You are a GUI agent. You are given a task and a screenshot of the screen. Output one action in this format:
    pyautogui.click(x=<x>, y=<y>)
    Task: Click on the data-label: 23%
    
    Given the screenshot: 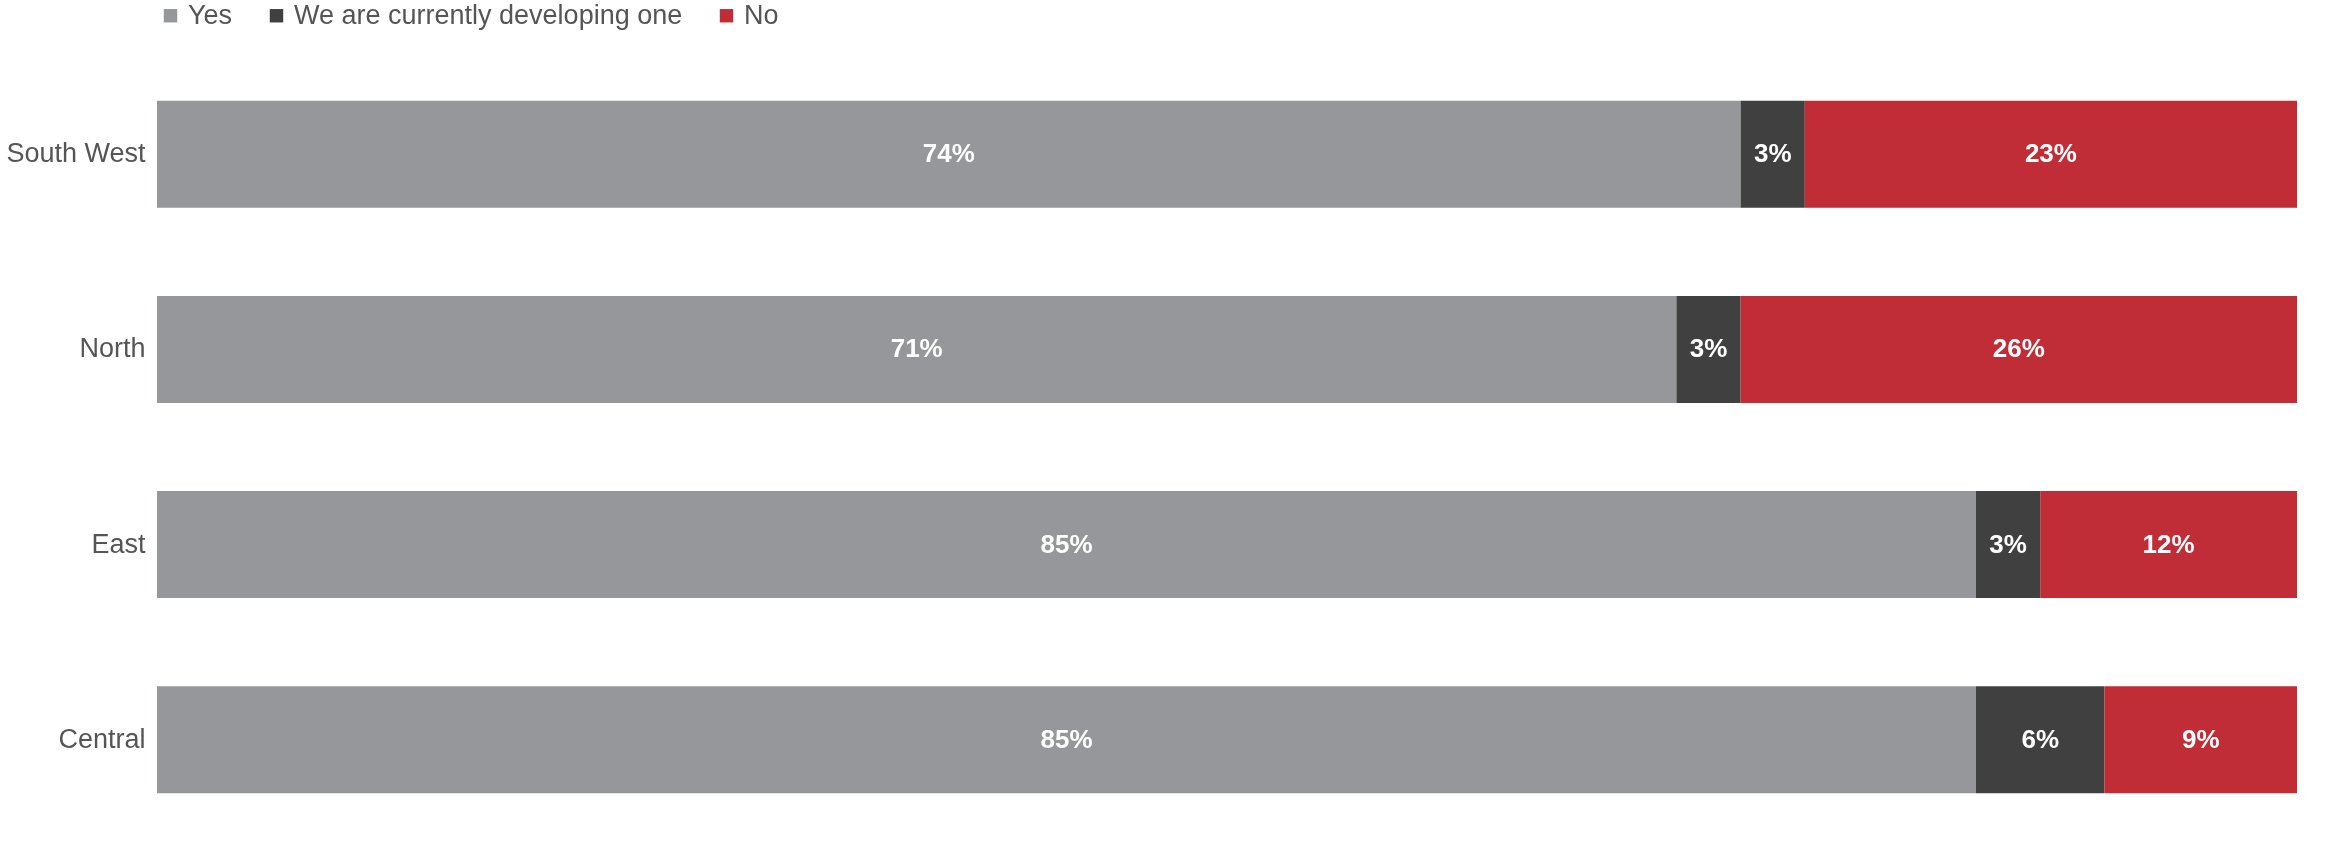 What is the action you would take?
    pyautogui.click(x=2050, y=153)
    